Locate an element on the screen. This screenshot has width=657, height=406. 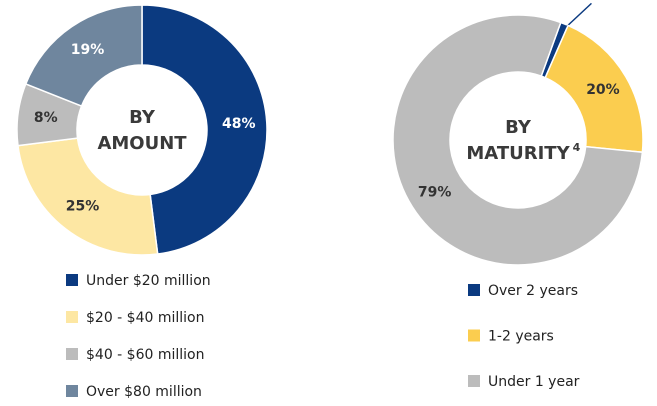
legend-label: $20 - $40 million is located at coordinates (145, 318).